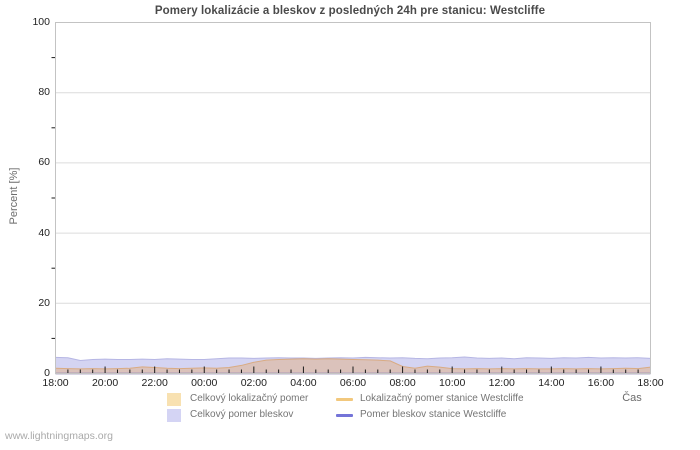 Image resolution: width=700 pixels, height=450 pixels. What do you see at coordinates (174, 415) in the screenshot?
I see `legend-swatch-total-stroke-ratio` at bounding box center [174, 415].